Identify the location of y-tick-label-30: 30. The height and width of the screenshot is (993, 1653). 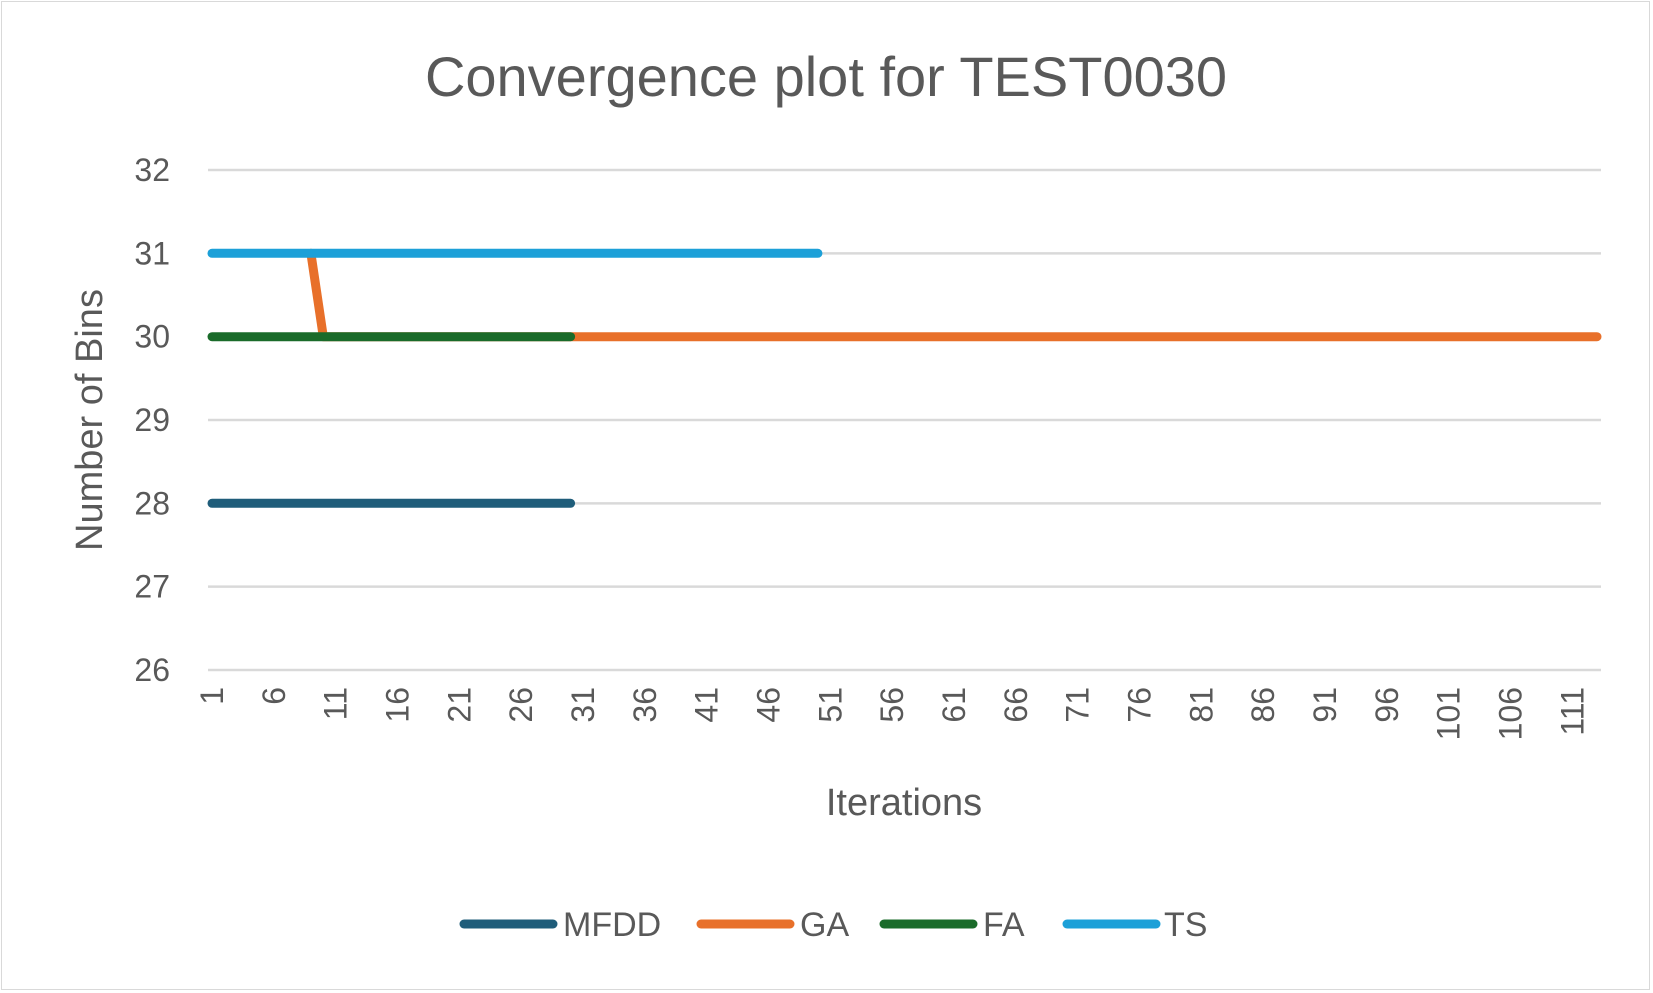
(152, 337).